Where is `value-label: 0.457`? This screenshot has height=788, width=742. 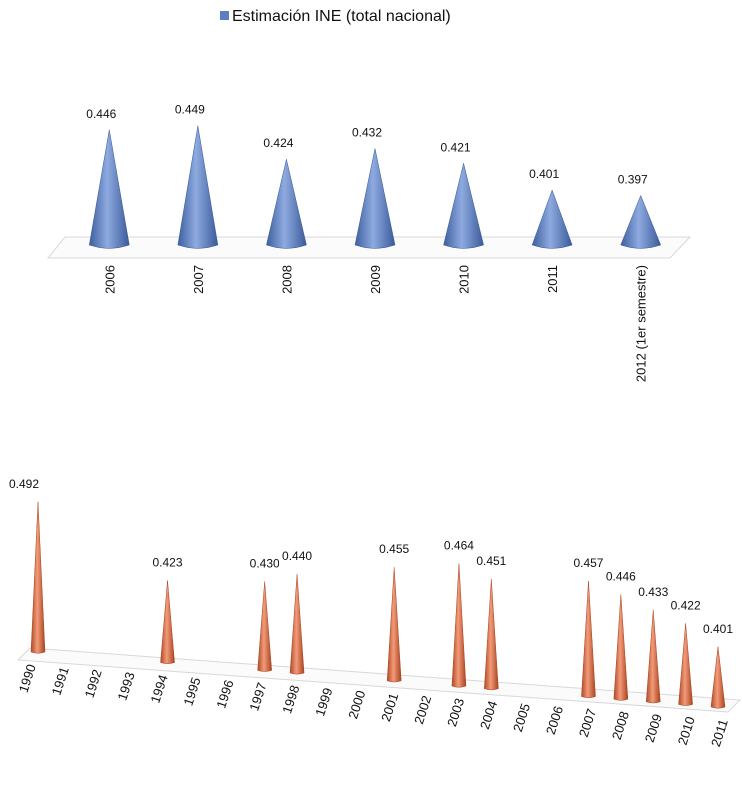 value-label: 0.457 is located at coordinates (588, 563).